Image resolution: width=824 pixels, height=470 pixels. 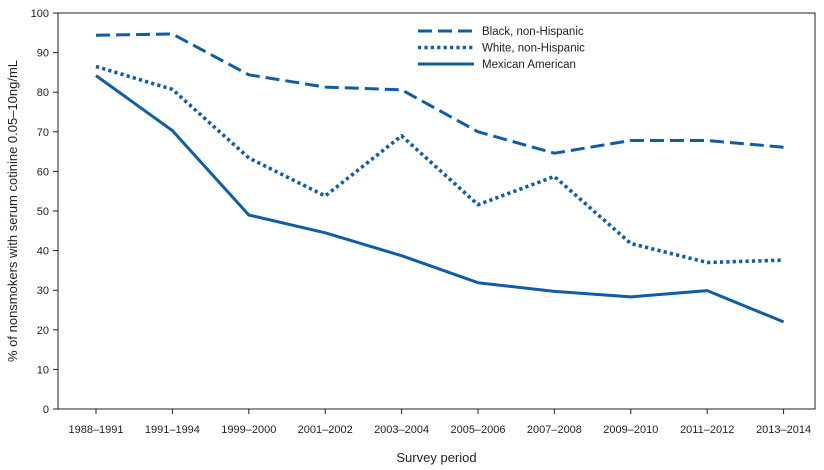 What do you see at coordinates (95, 430) in the screenshot?
I see `x-tick-label: 1988–1991` at bounding box center [95, 430].